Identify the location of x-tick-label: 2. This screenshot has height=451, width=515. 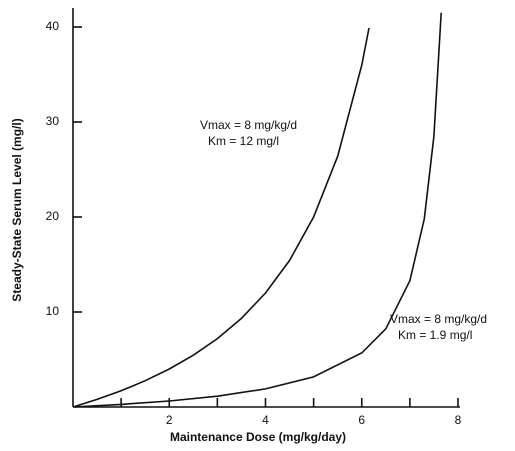
(169, 420).